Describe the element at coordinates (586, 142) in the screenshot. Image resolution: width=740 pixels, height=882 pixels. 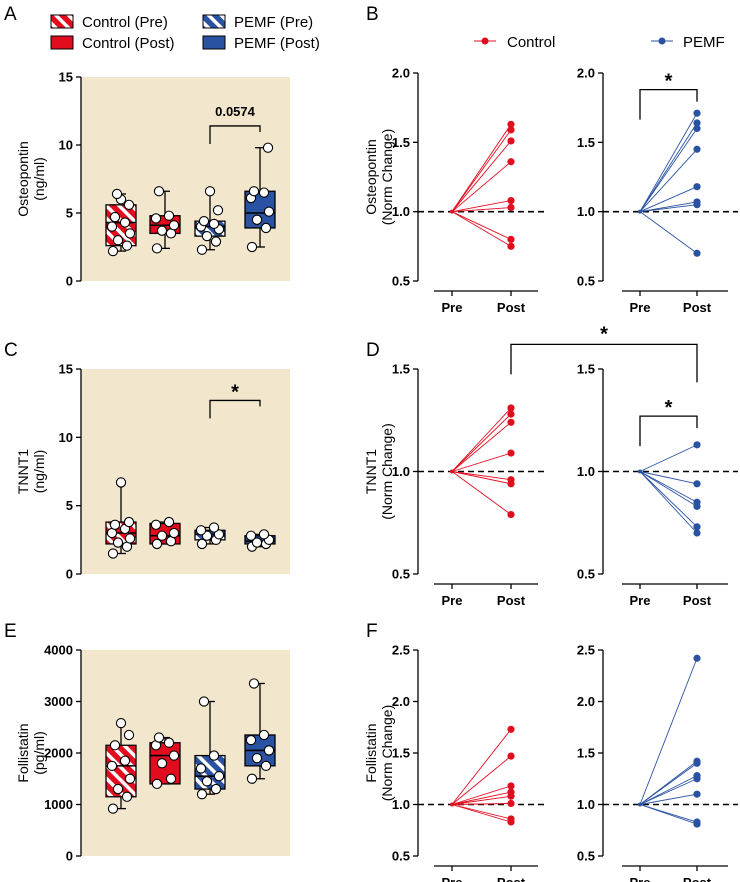
I see `panel-b-pemf-y-tick-label: 1.5` at that location.